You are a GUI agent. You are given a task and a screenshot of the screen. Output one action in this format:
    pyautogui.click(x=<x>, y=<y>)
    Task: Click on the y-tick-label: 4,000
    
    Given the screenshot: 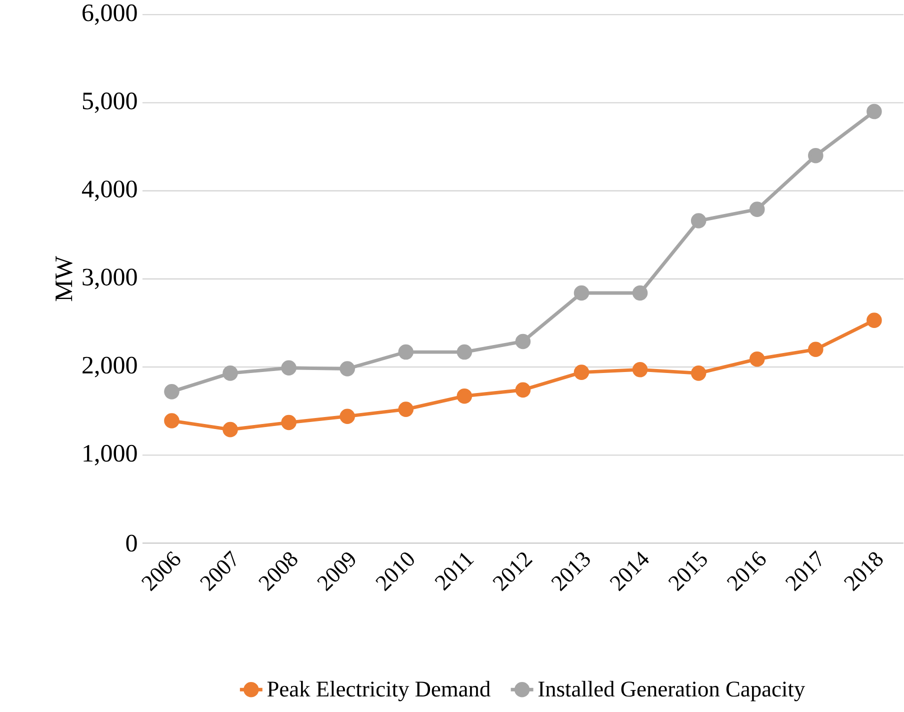 What is the action you would take?
    pyautogui.click(x=109, y=191)
    